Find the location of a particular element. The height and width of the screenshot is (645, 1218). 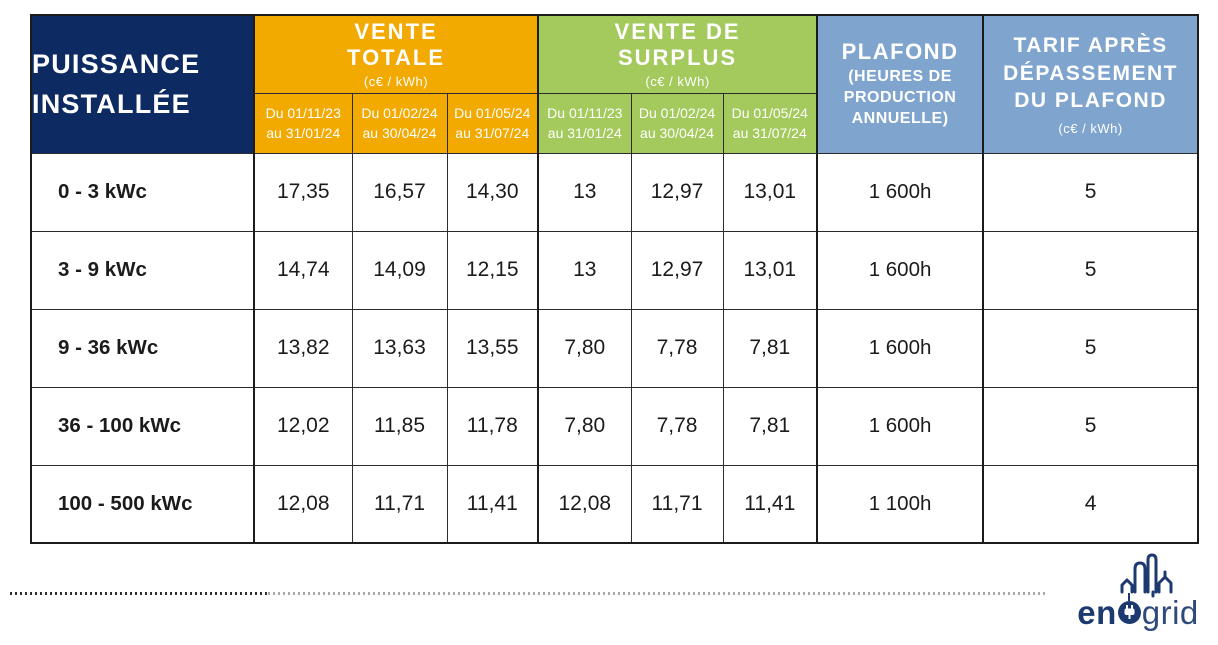

vt-period-1-line2: au 31/01/24 is located at coordinates (303, 133).